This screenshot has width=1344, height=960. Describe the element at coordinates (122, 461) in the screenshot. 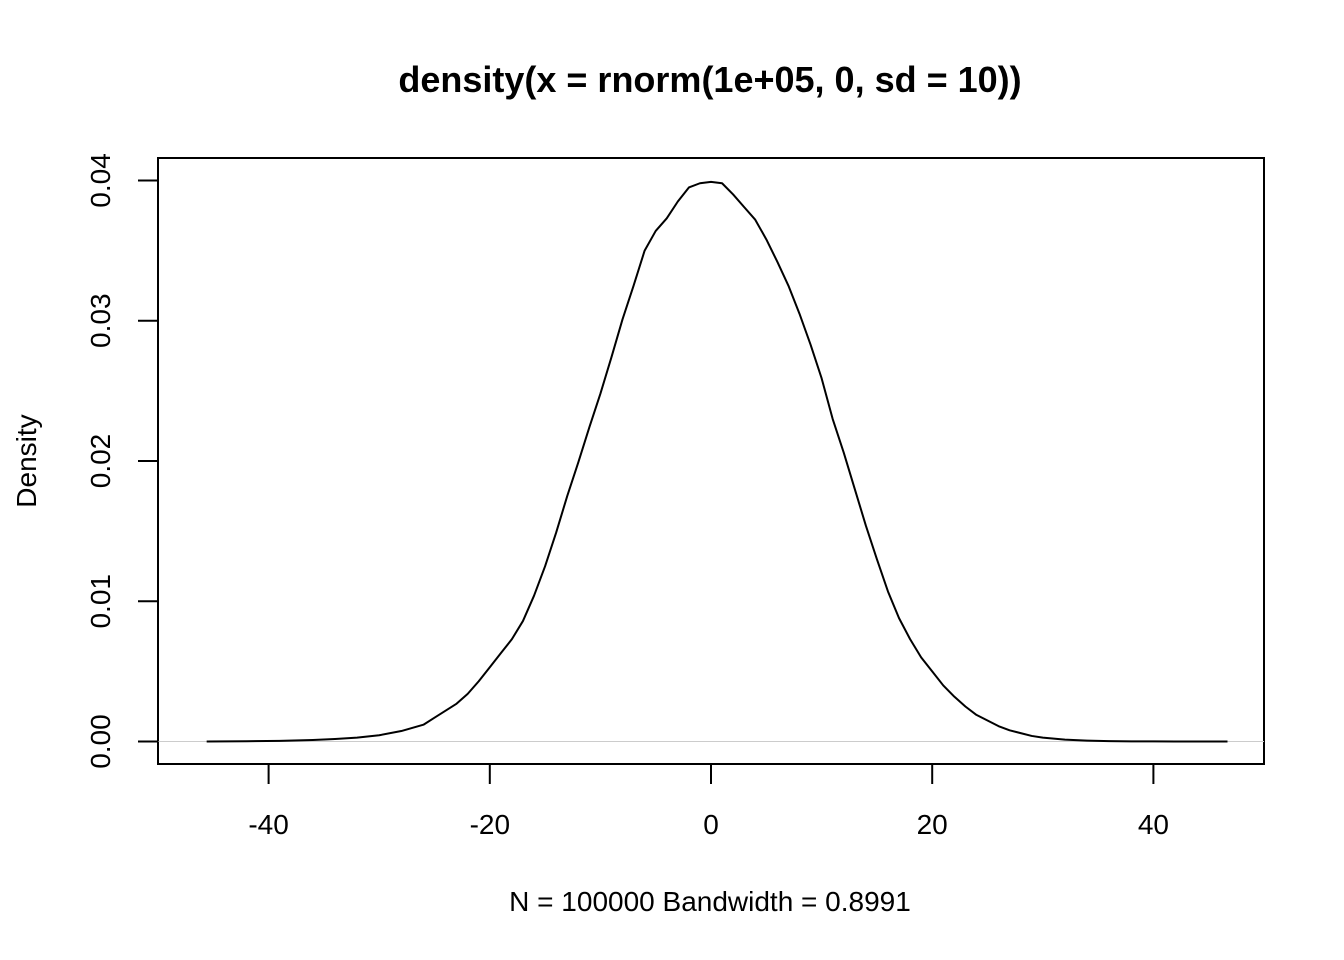

I see `y-axis: 0.00 0.01 0.02 0.03 0.04` at that location.